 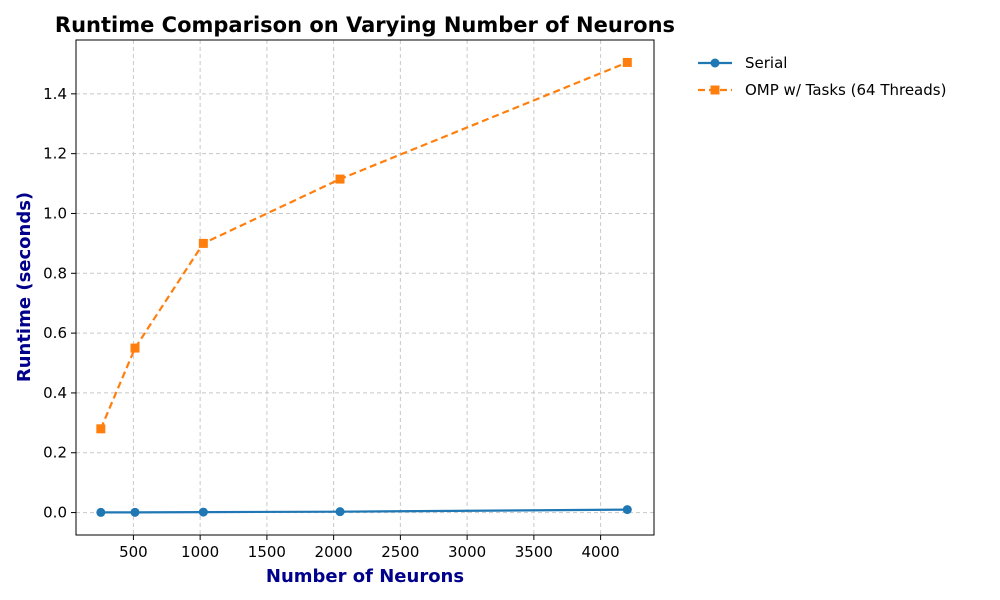 What do you see at coordinates (55, 154) in the screenshot?
I see `y-tick-label: 1.2` at bounding box center [55, 154].